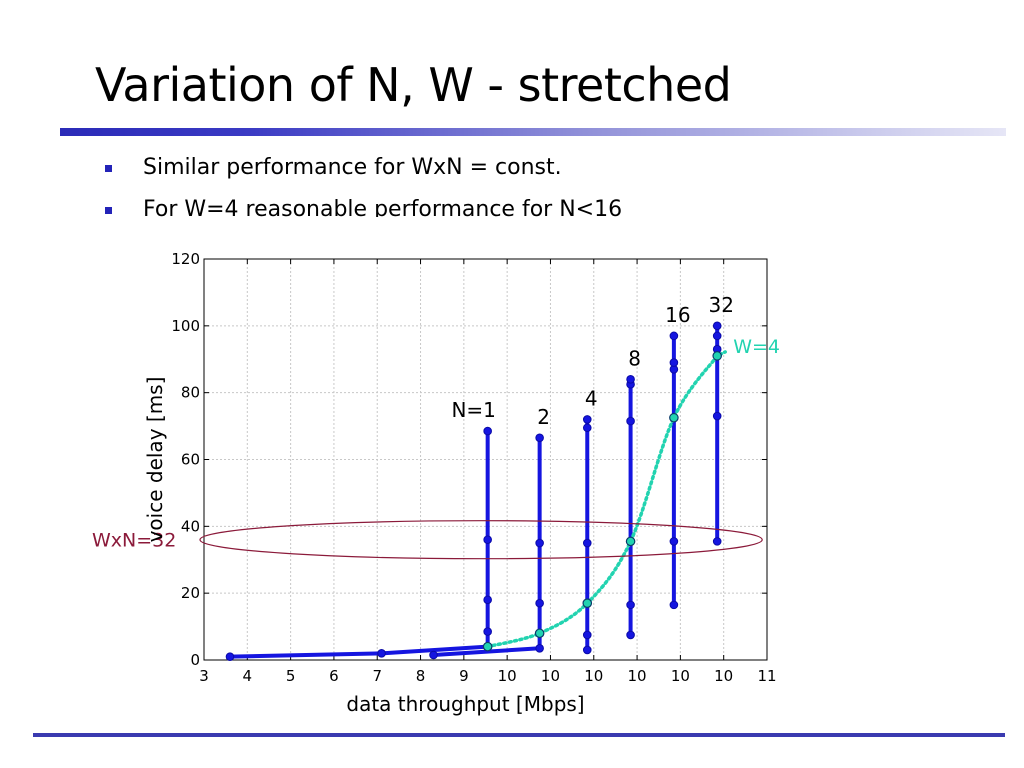 Image resolution: width=1024 pixels, height=768 pixels. What do you see at coordinates (634, 358) in the screenshot?
I see `series-label: 8` at bounding box center [634, 358].